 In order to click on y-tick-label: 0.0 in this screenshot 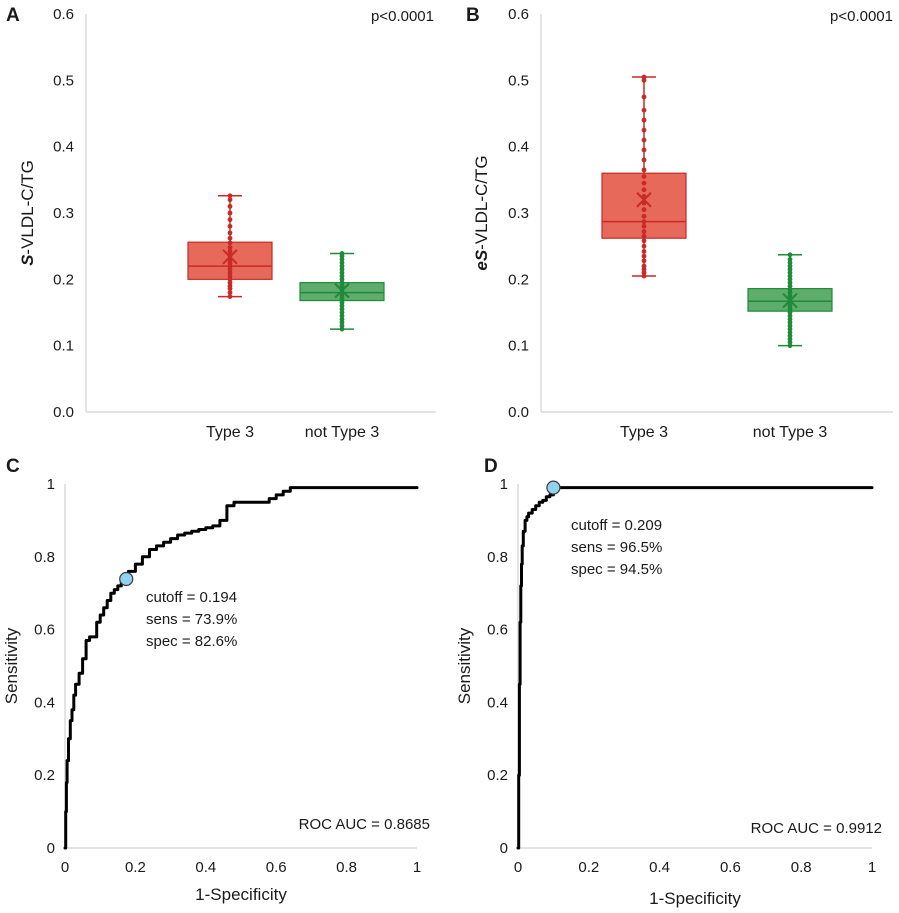, I will do `click(63, 412)`.